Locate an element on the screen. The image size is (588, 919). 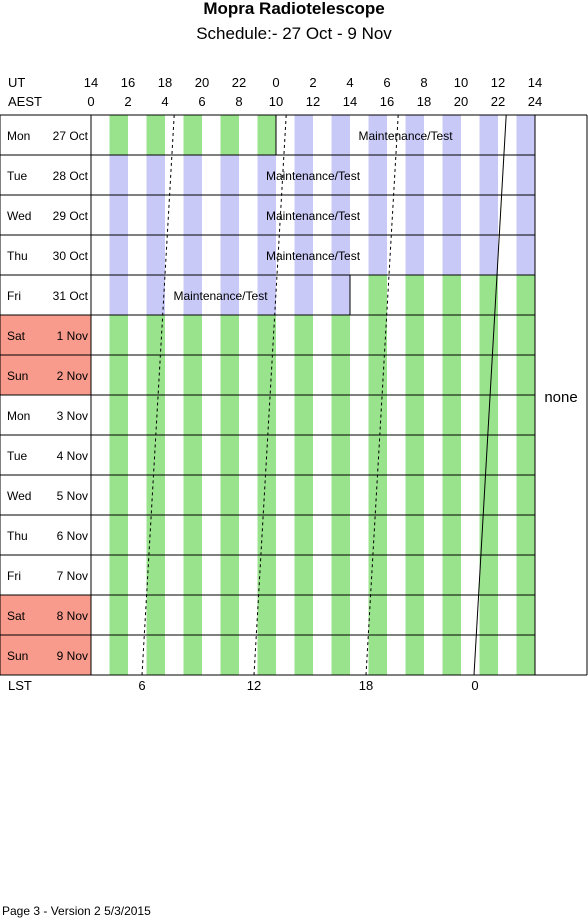
day-of-week-label: Wed is located at coordinates (19, 496).